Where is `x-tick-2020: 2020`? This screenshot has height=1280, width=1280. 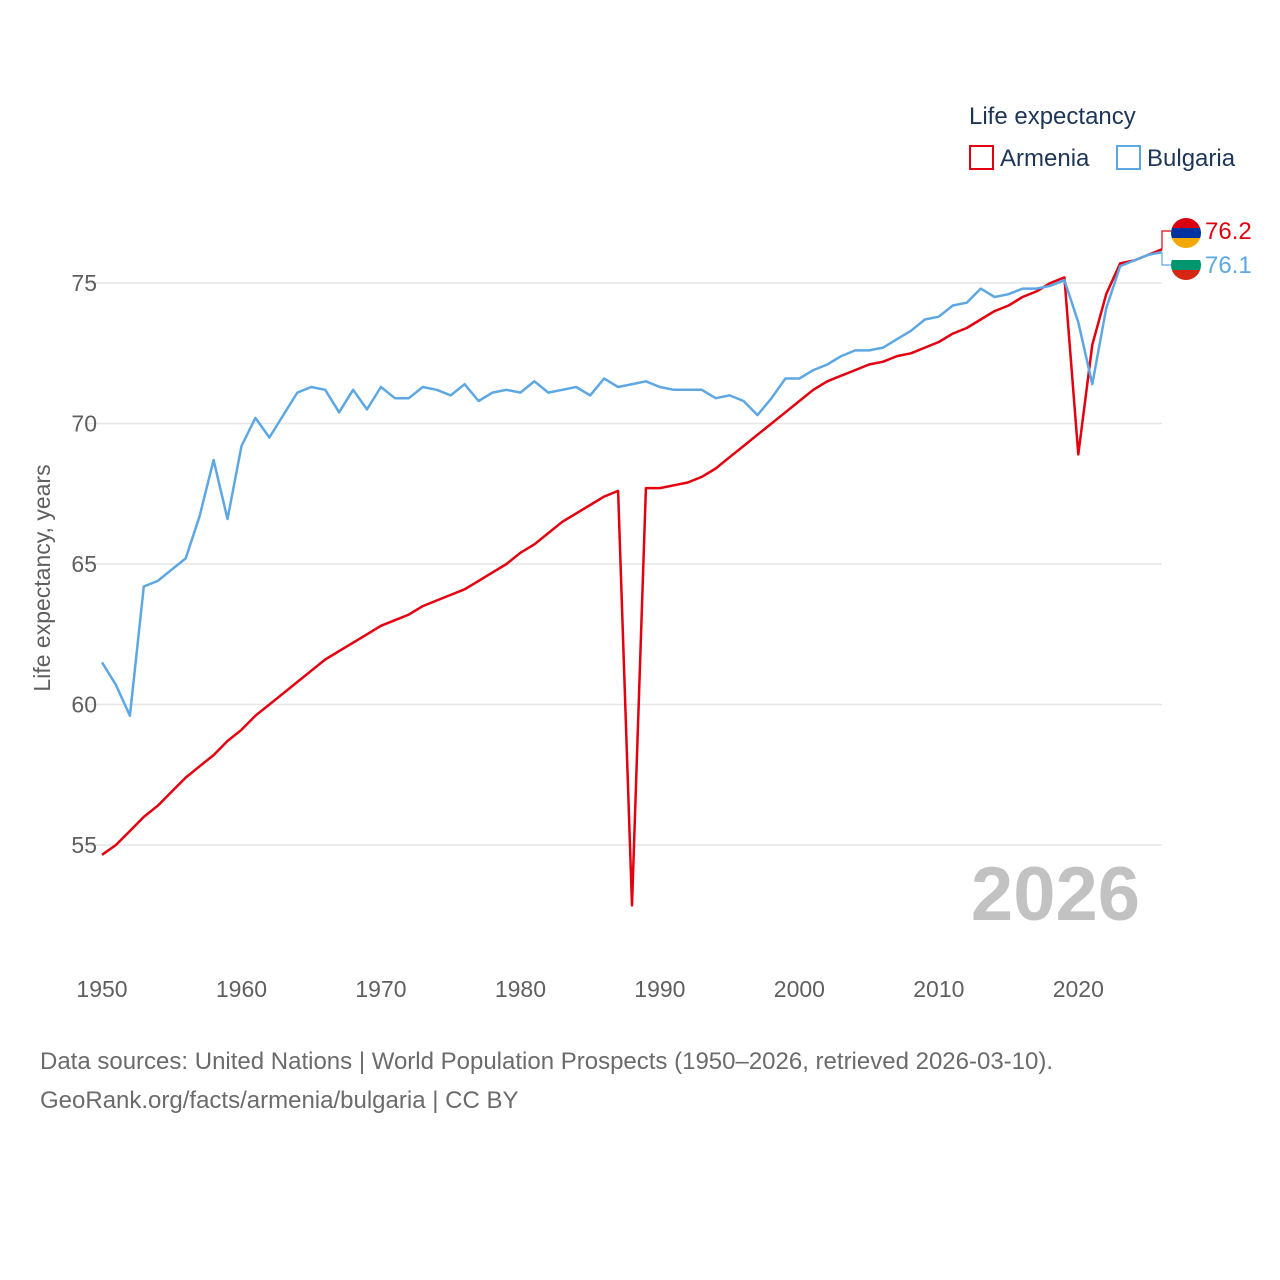 x-tick-2020: 2020 is located at coordinates (1078, 989).